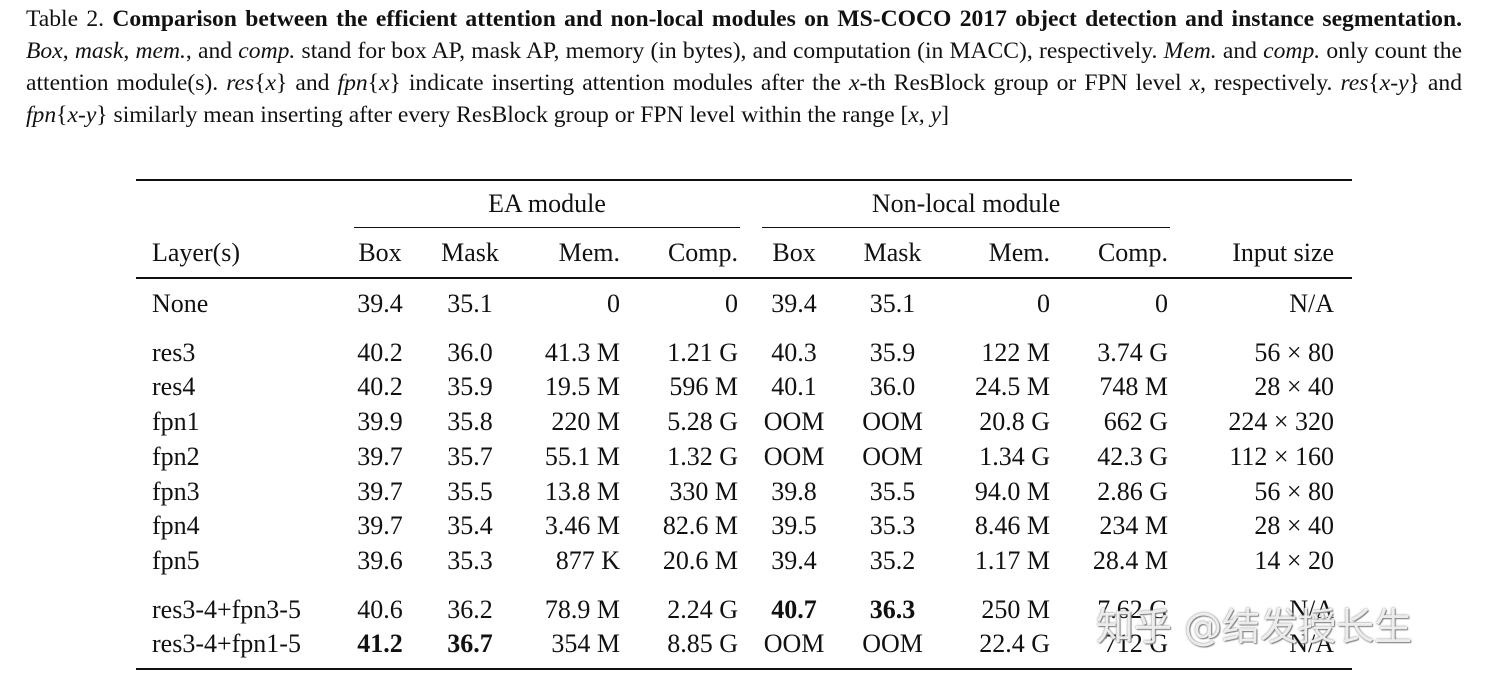 Image resolution: width=1498 pixels, height=682 pixels. What do you see at coordinates (1294, 560) in the screenshot?
I see `table-cell: 14 × 20` at bounding box center [1294, 560].